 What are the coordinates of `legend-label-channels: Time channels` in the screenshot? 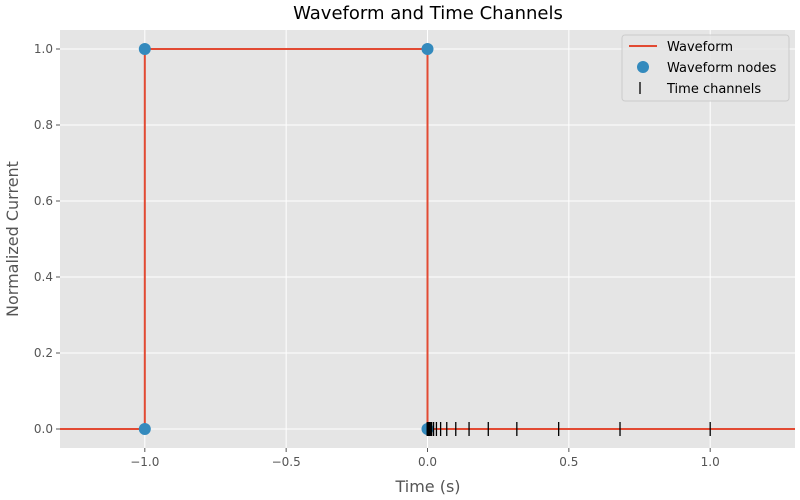 It's located at (713, 89).